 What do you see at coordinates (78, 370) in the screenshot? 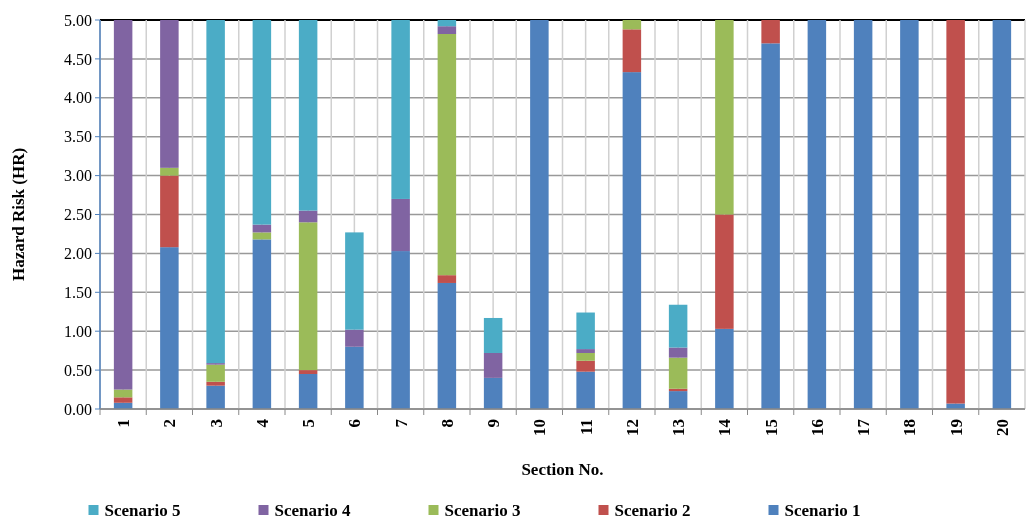
I see `y-tick-label: 0.50` at bounding box center [78, 370].